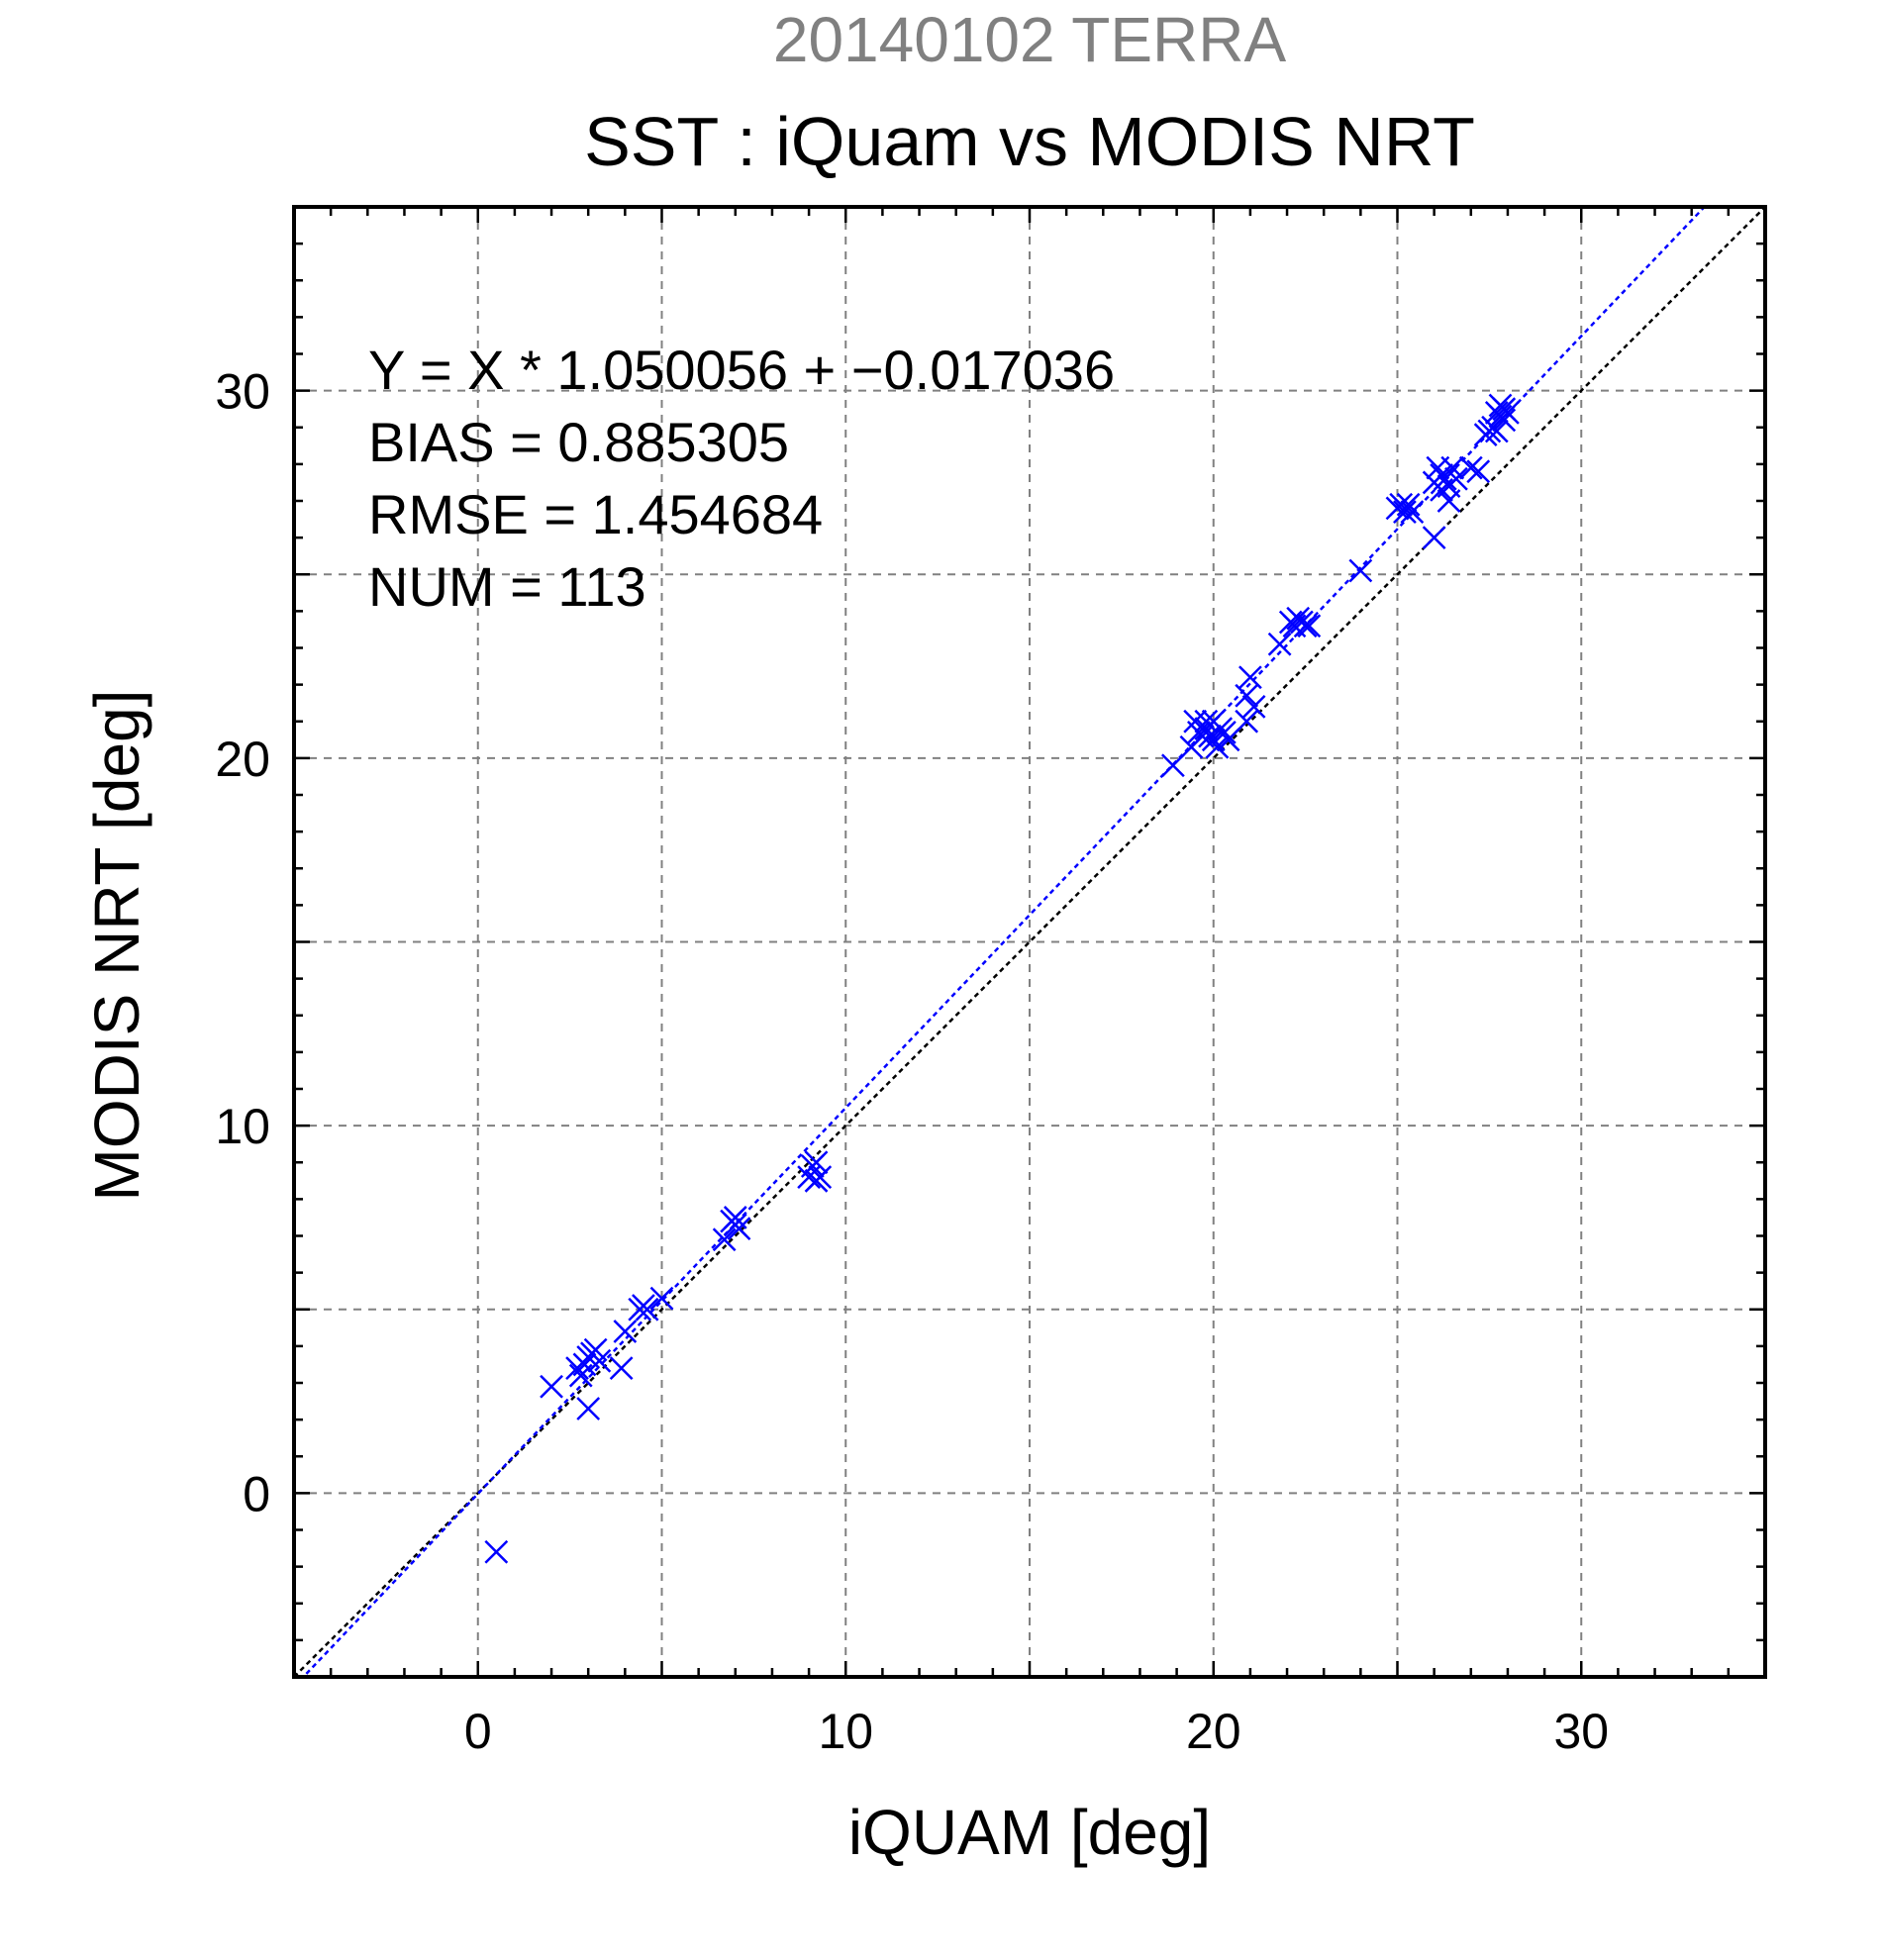 This screenshot has width=1881, height=1960. What do you see at coordinates (1213, 1731) in the screenshot?
I see `x-tick-label: 20` at bounding box center [1213, 1731].